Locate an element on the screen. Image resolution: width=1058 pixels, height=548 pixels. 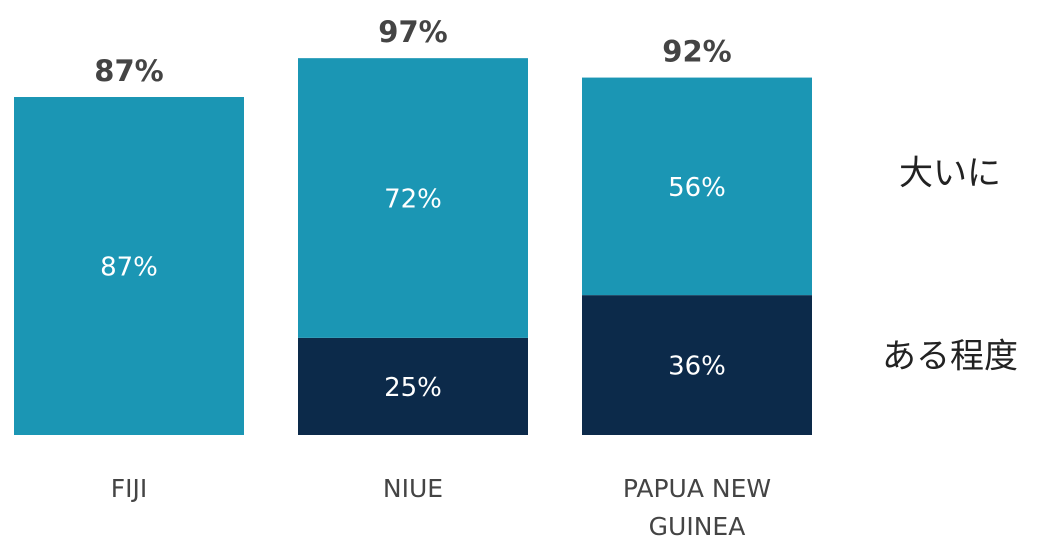
category-label: NIUE is located at coordinates (413, 488).